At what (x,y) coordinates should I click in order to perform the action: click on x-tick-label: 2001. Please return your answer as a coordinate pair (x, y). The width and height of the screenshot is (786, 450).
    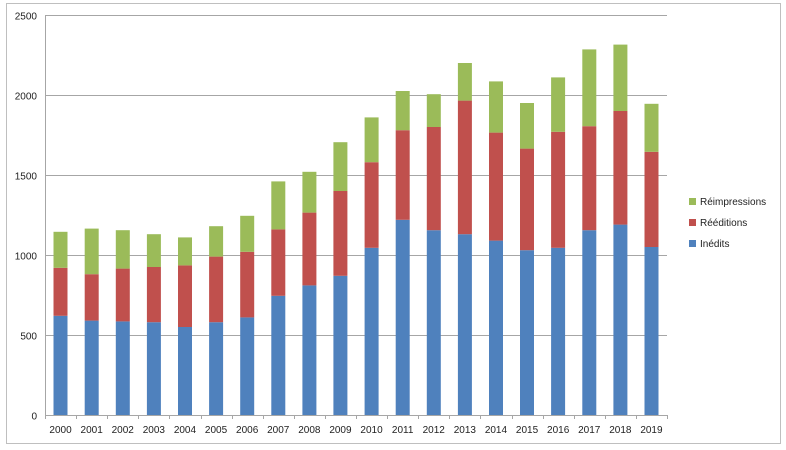
    Looking at the image, I should click on (92, 430).